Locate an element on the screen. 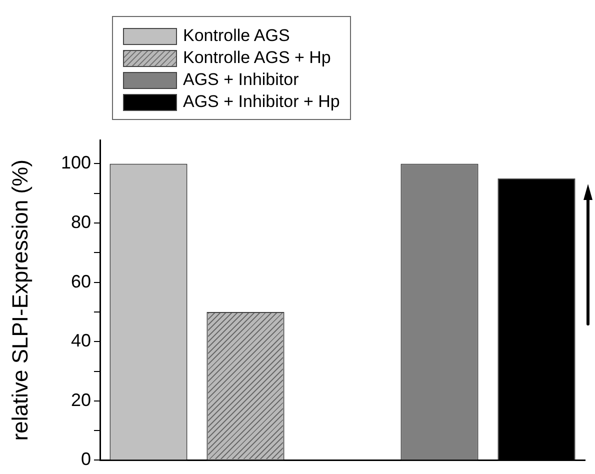 The image size is (595, 474). y-tick-label: 40 is located at coordinates (80, 340).